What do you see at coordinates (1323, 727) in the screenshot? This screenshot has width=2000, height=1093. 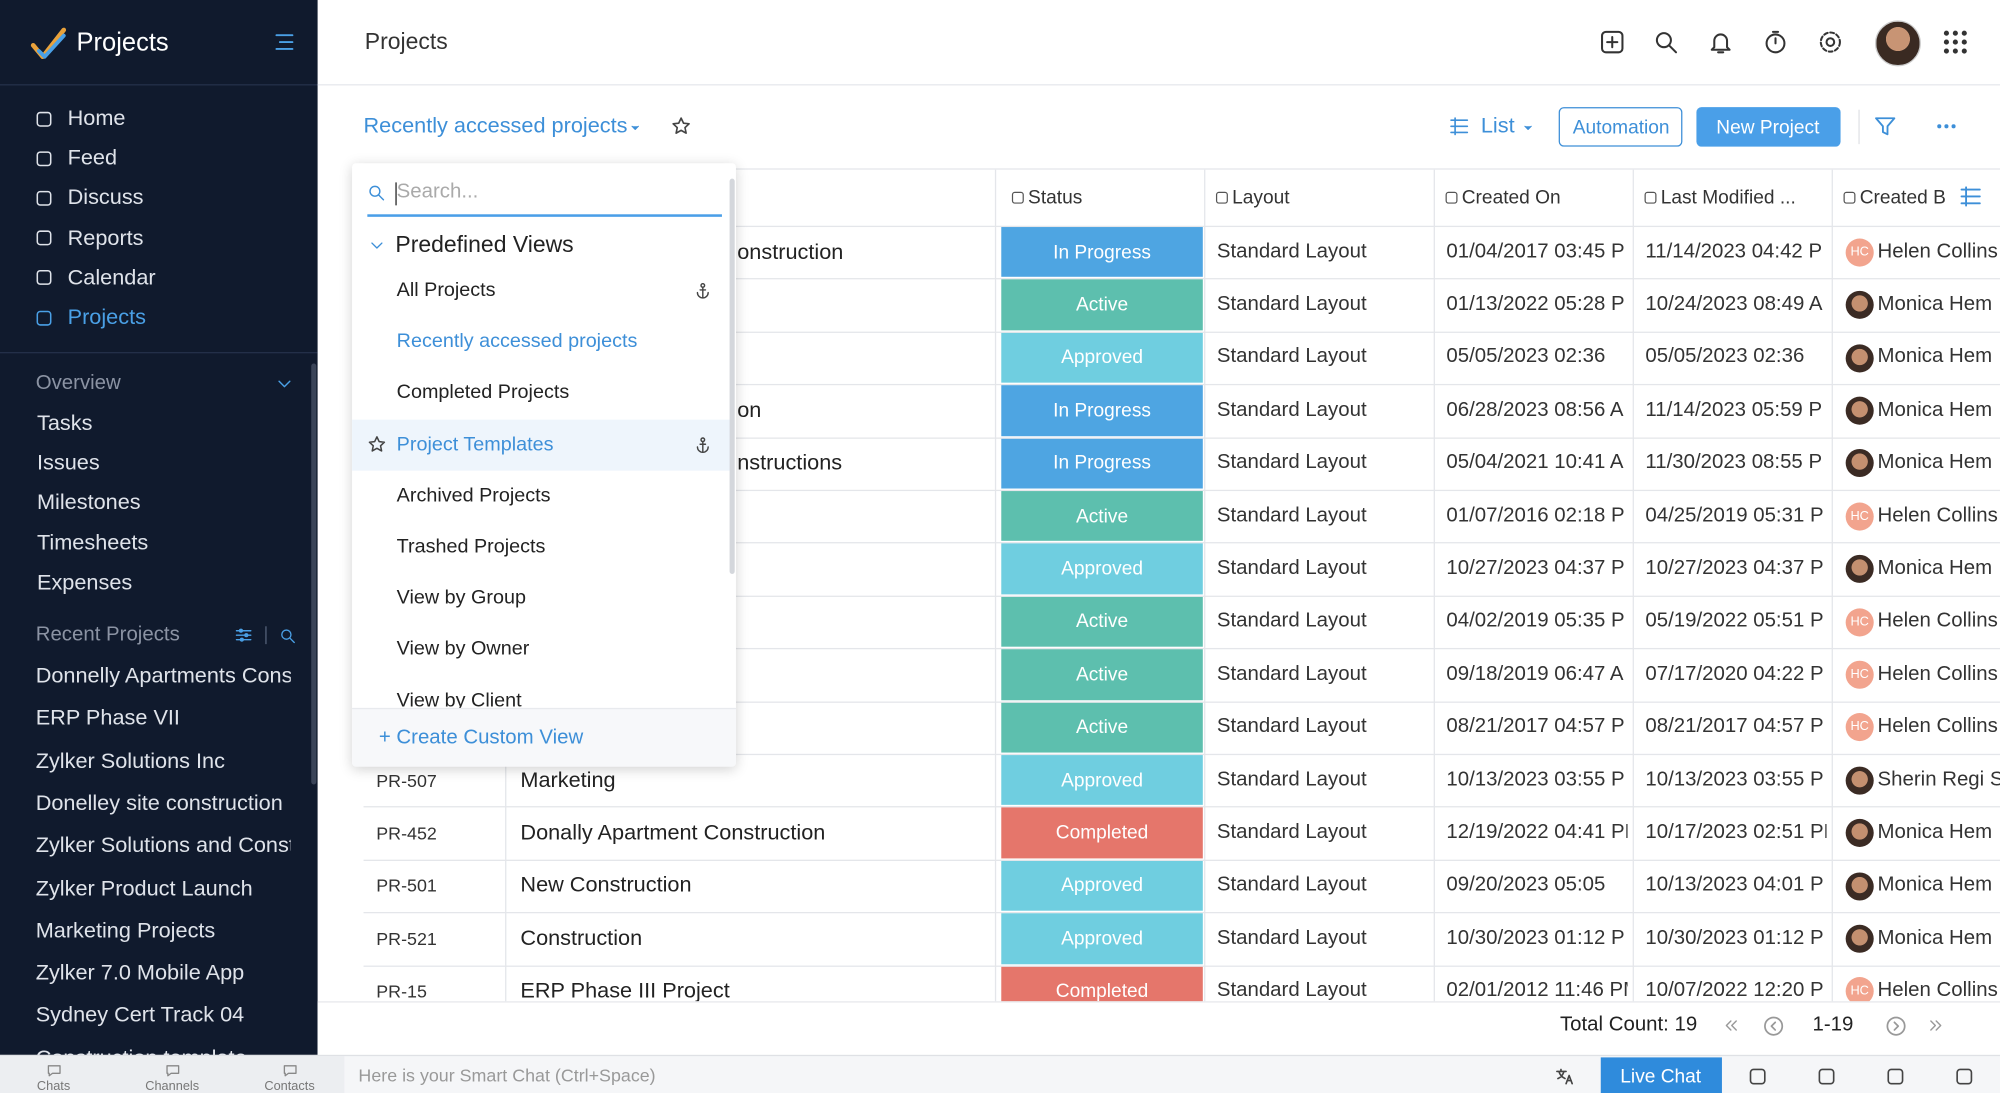 I see `cell: Standard Layout` at bounding box center [1323, 727].